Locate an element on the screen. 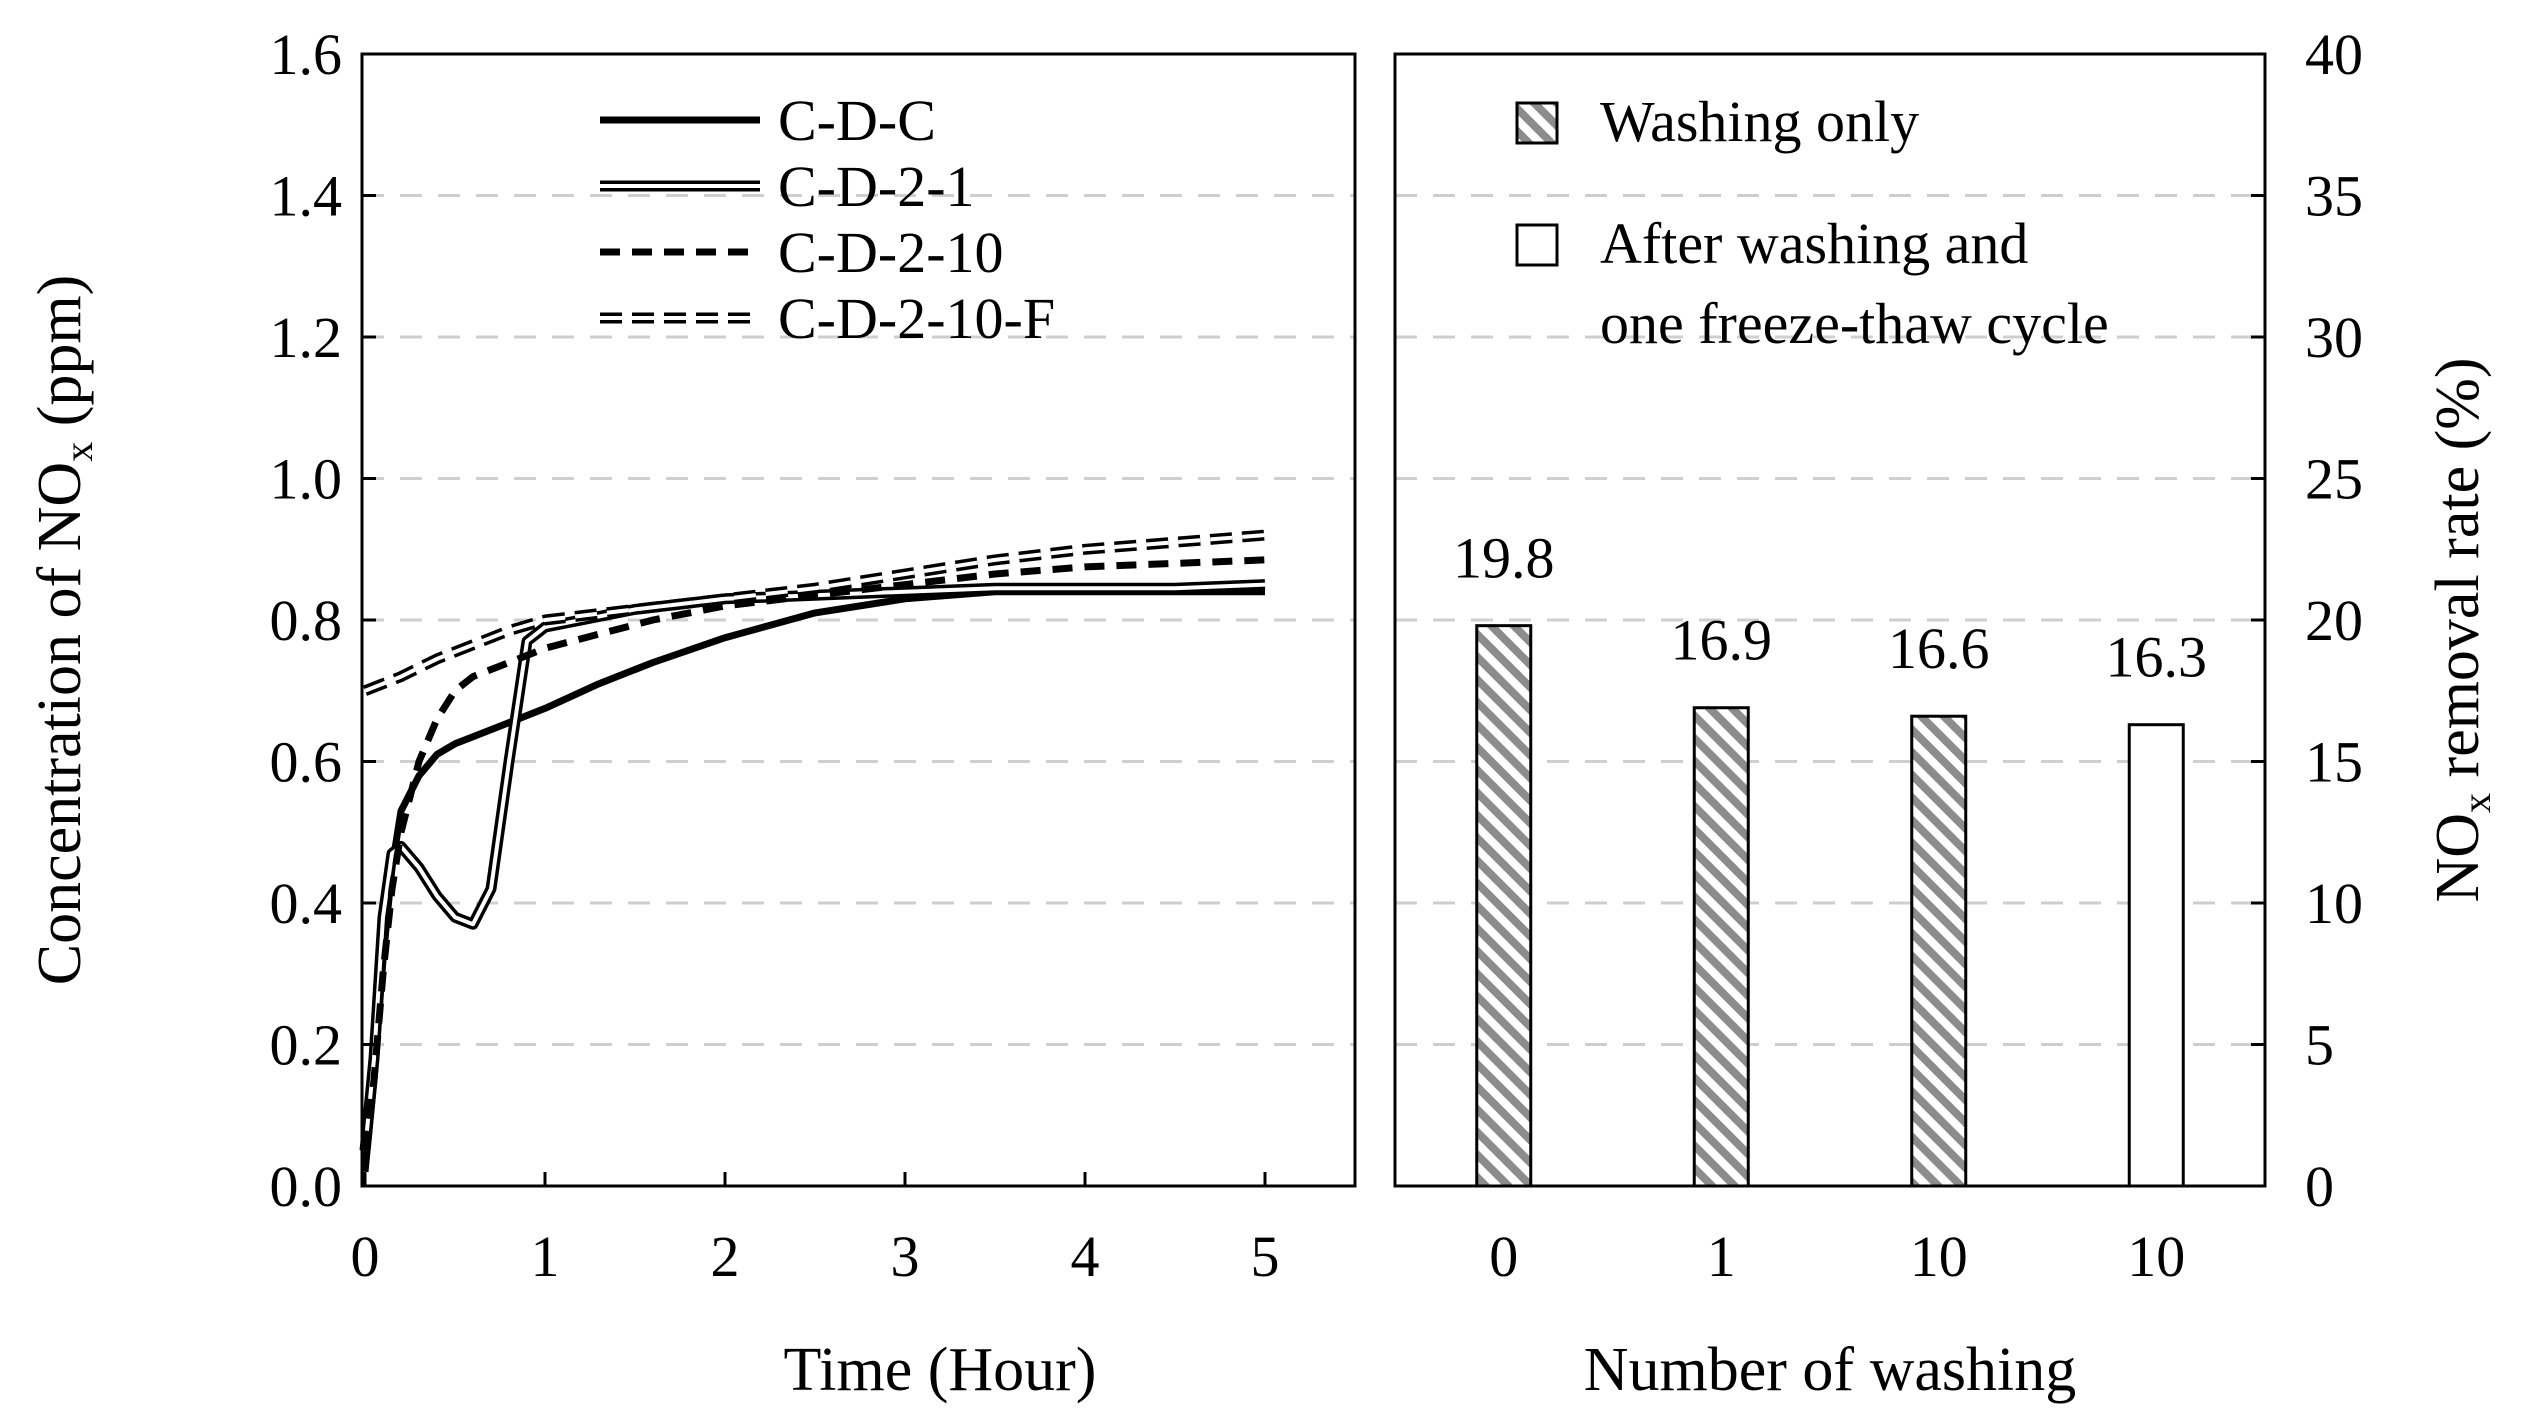 The width and height of the screenshot is (2540, 1424). right-y-axis-title-suffix: removal rate (%) is located at coordinates (2458, 574).